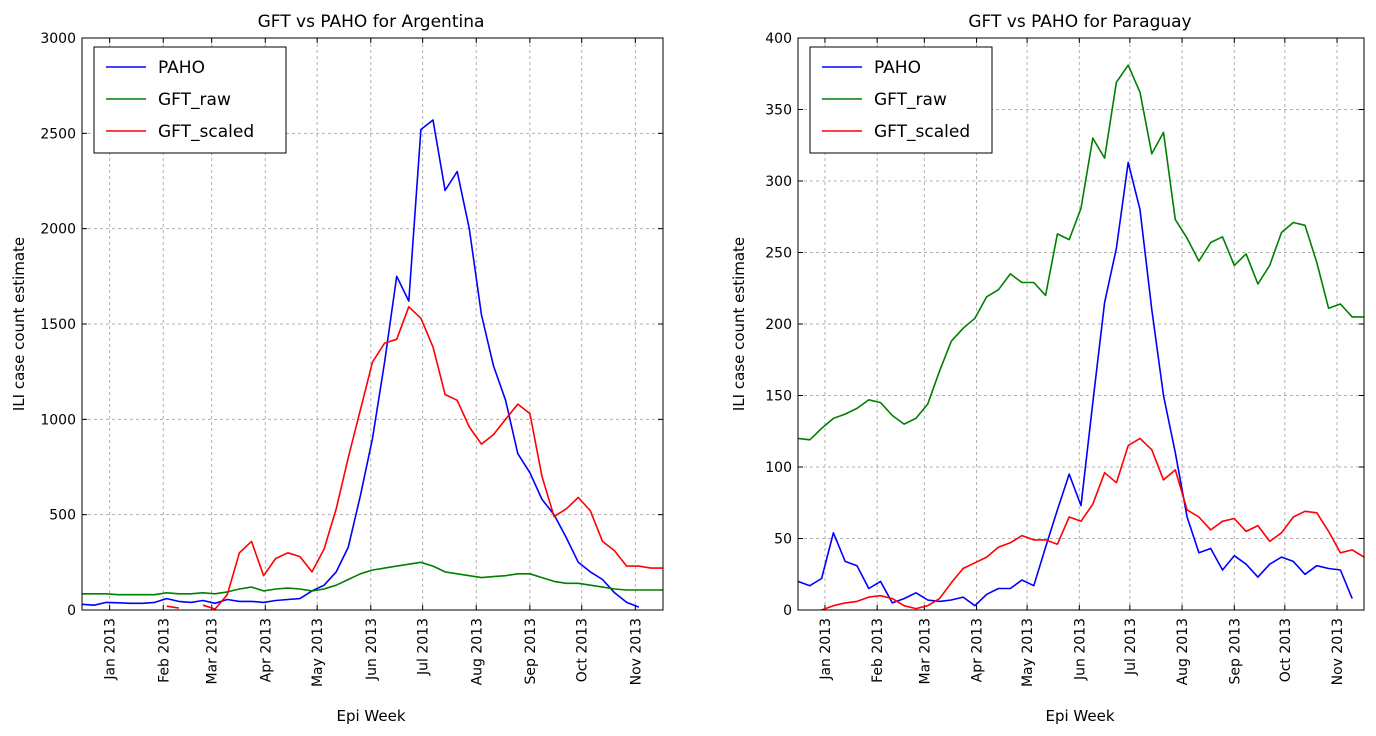  Describe the element at coordinates (58, 134) in the screenshot. I see `y-tick-label: 2500` at that location.